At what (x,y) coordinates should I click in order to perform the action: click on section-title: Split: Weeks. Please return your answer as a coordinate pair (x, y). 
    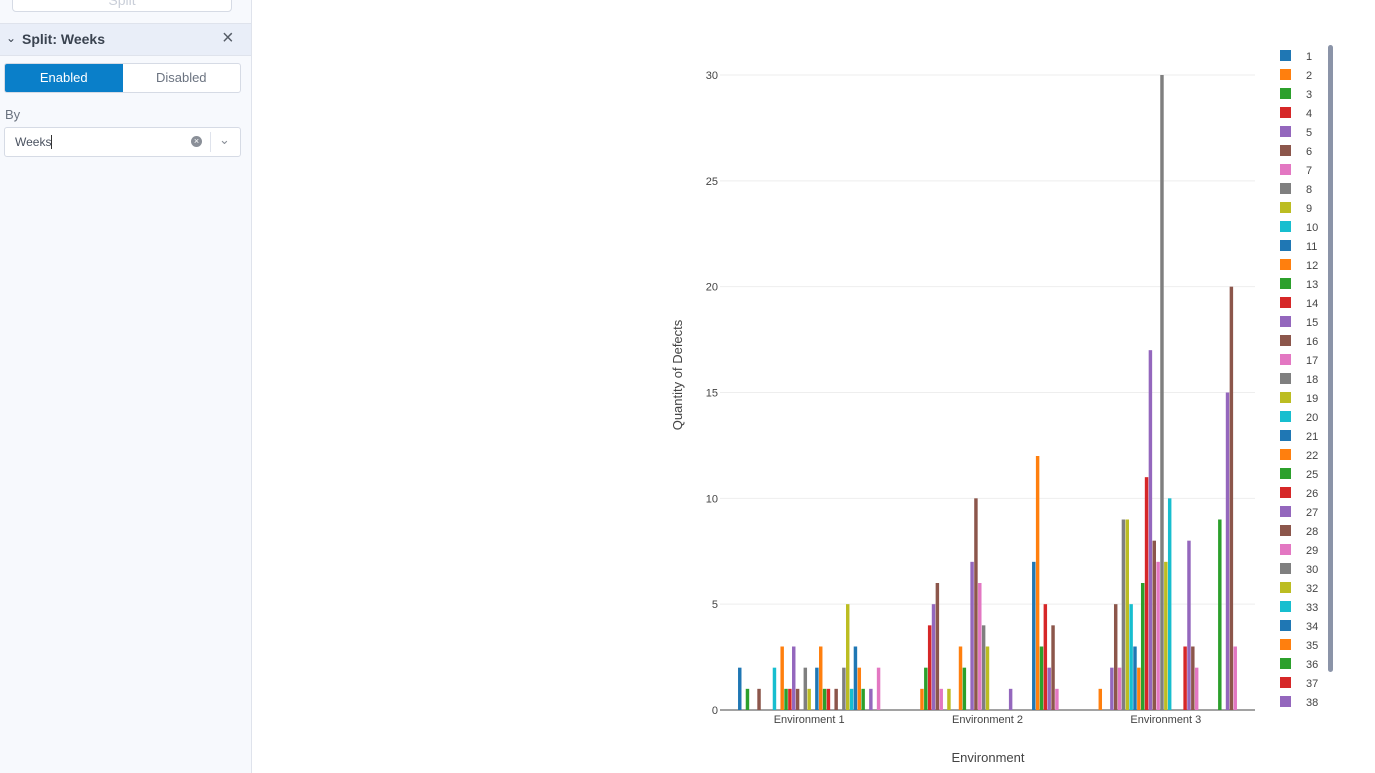
    Looking at the image, I should click on (63, 39).